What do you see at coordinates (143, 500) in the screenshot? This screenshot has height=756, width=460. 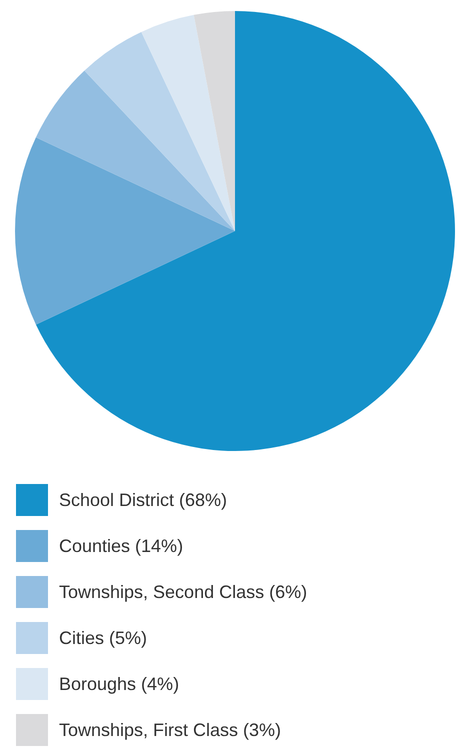 I see `legend-label: School District (68%)` at bounding box center [143, 500].